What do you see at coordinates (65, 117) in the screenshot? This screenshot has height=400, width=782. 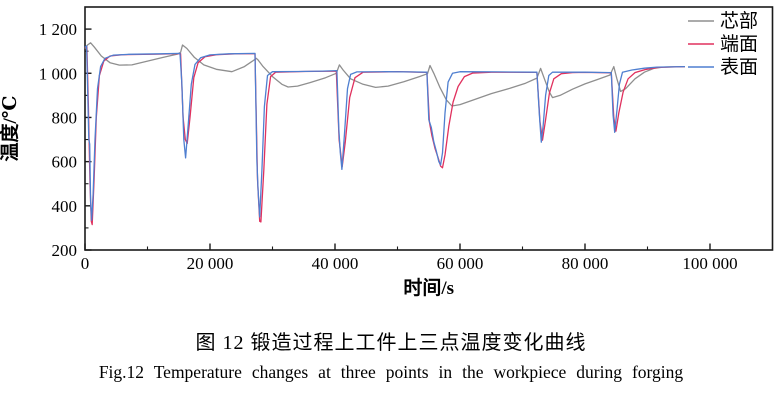 I see `y-tick-label: 800` at bounding box center [65, 117].